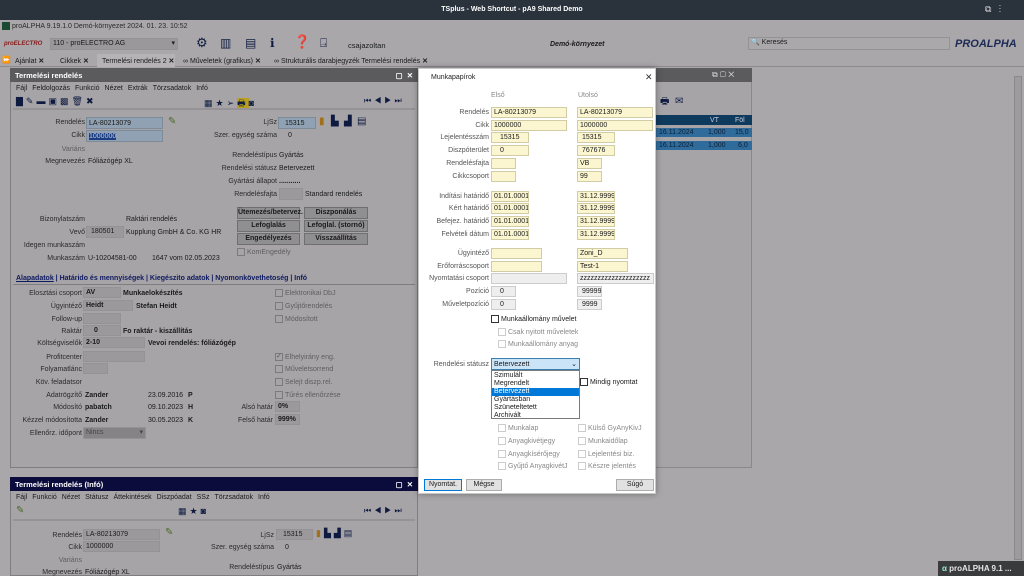 This screenshot has height=576, width=1024. Describe the element at coordinates (635, 485) in the screenshot. I see `help-button: Súgó` at that location.